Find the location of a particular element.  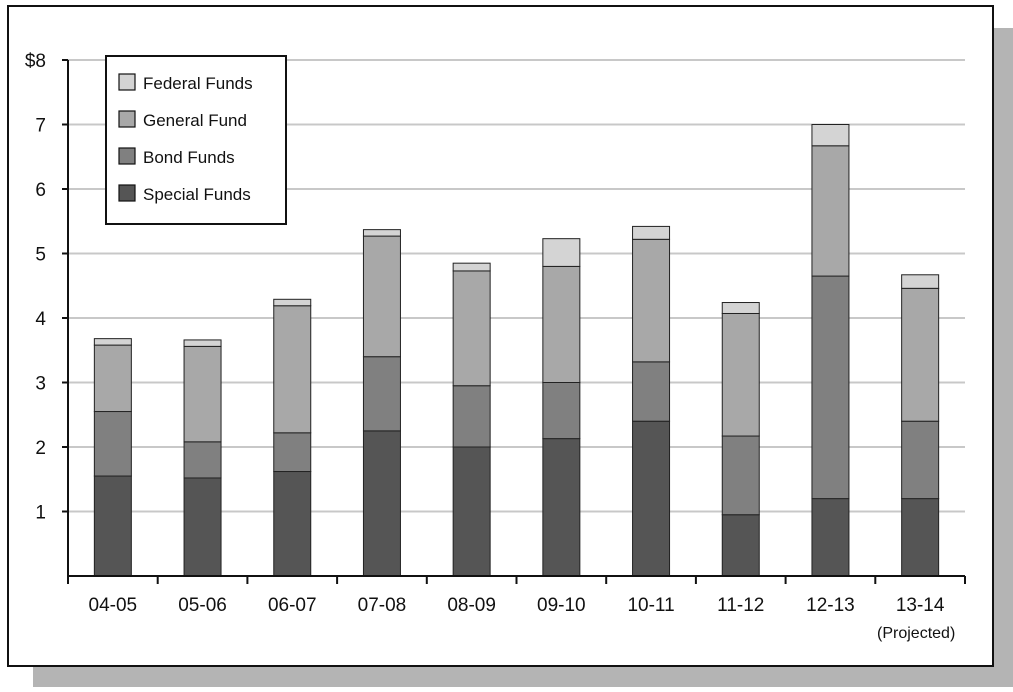

legend-label: Special Funds is located at coordinates (197, 194).